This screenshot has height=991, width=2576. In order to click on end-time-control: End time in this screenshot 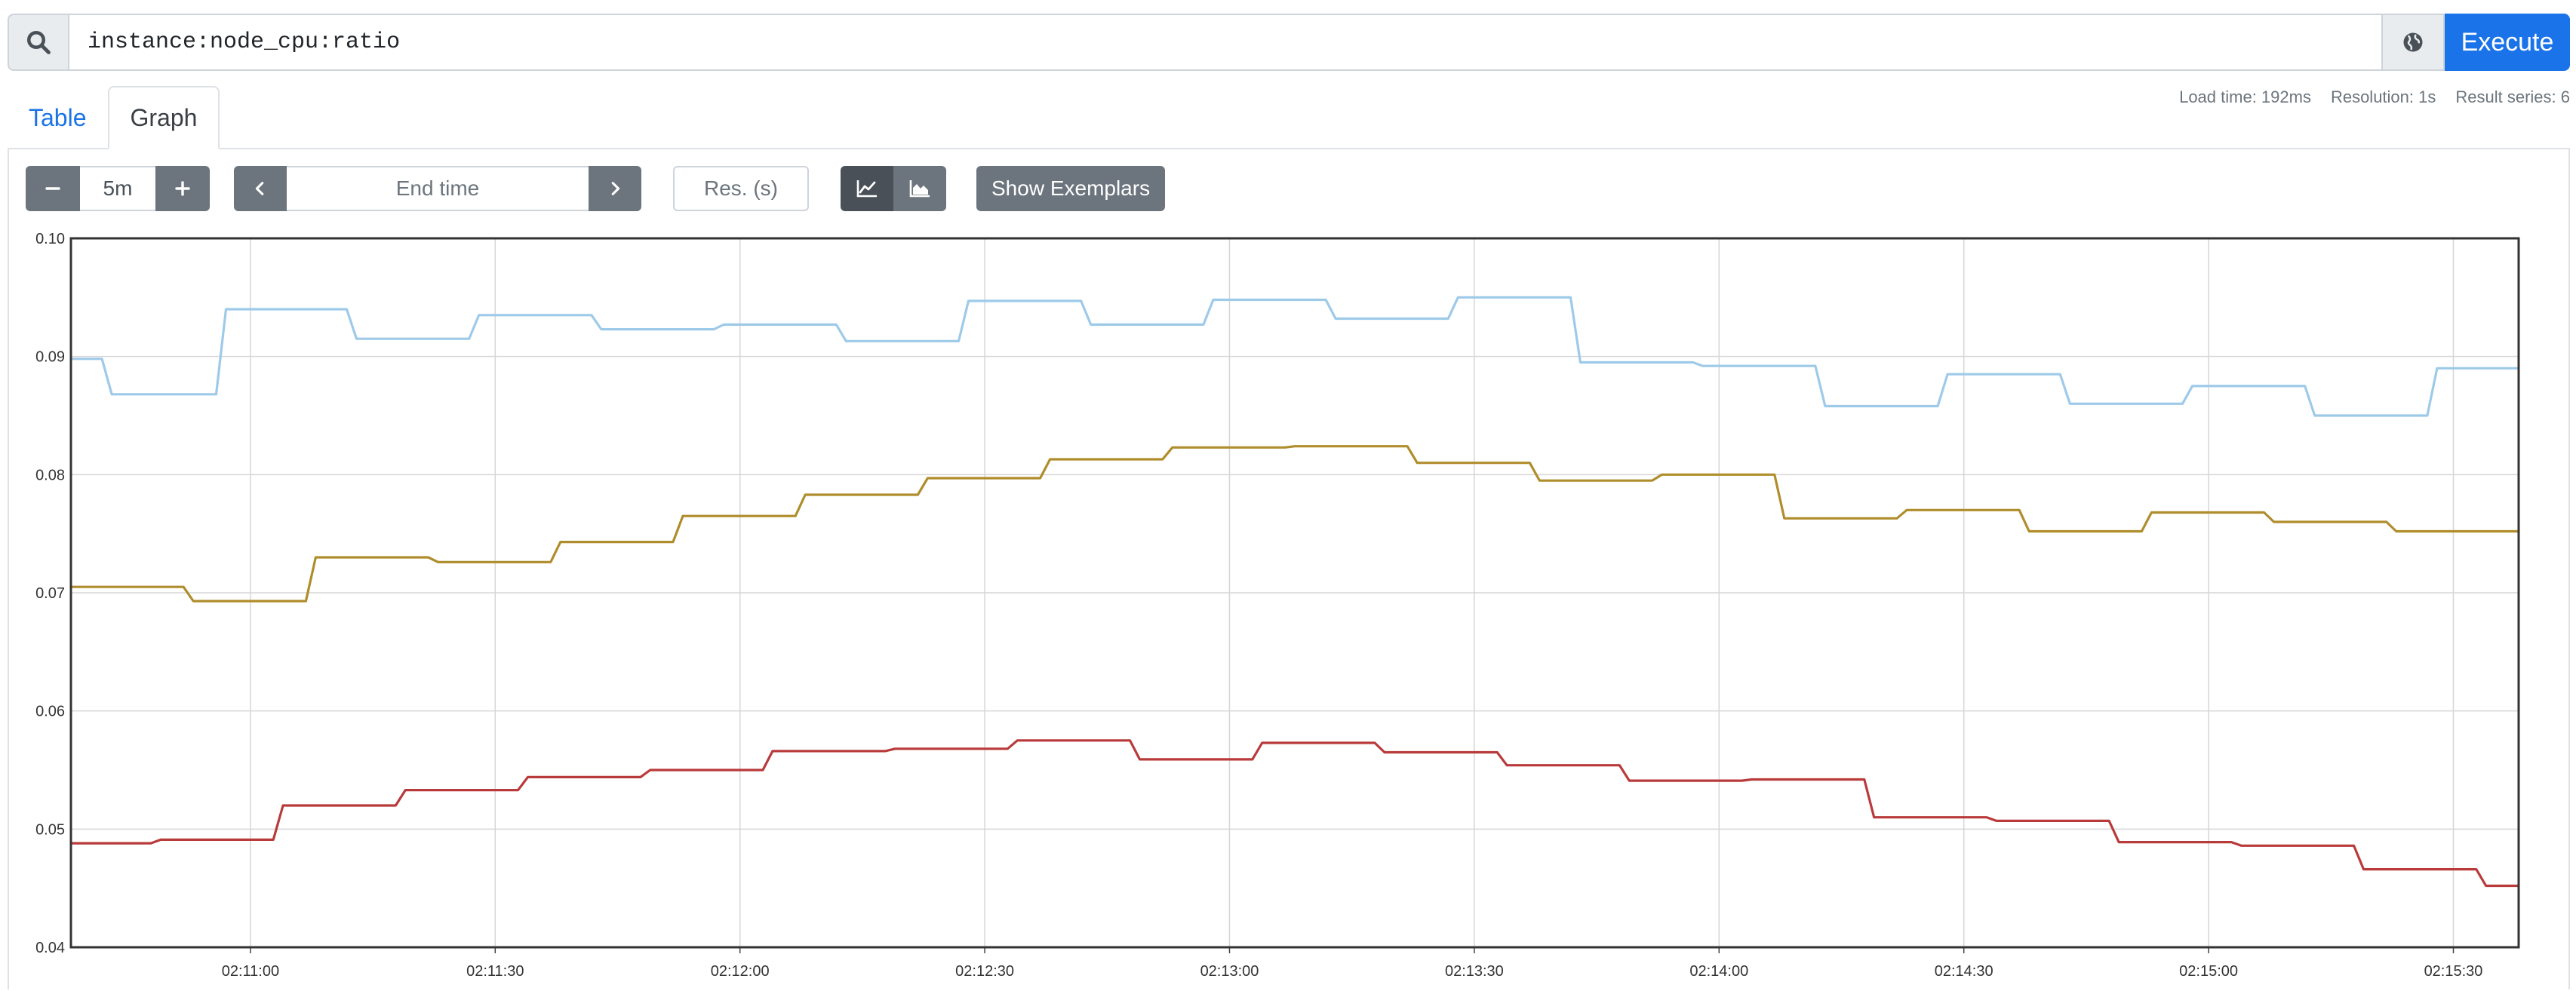, I will do `click(437, 189)`.